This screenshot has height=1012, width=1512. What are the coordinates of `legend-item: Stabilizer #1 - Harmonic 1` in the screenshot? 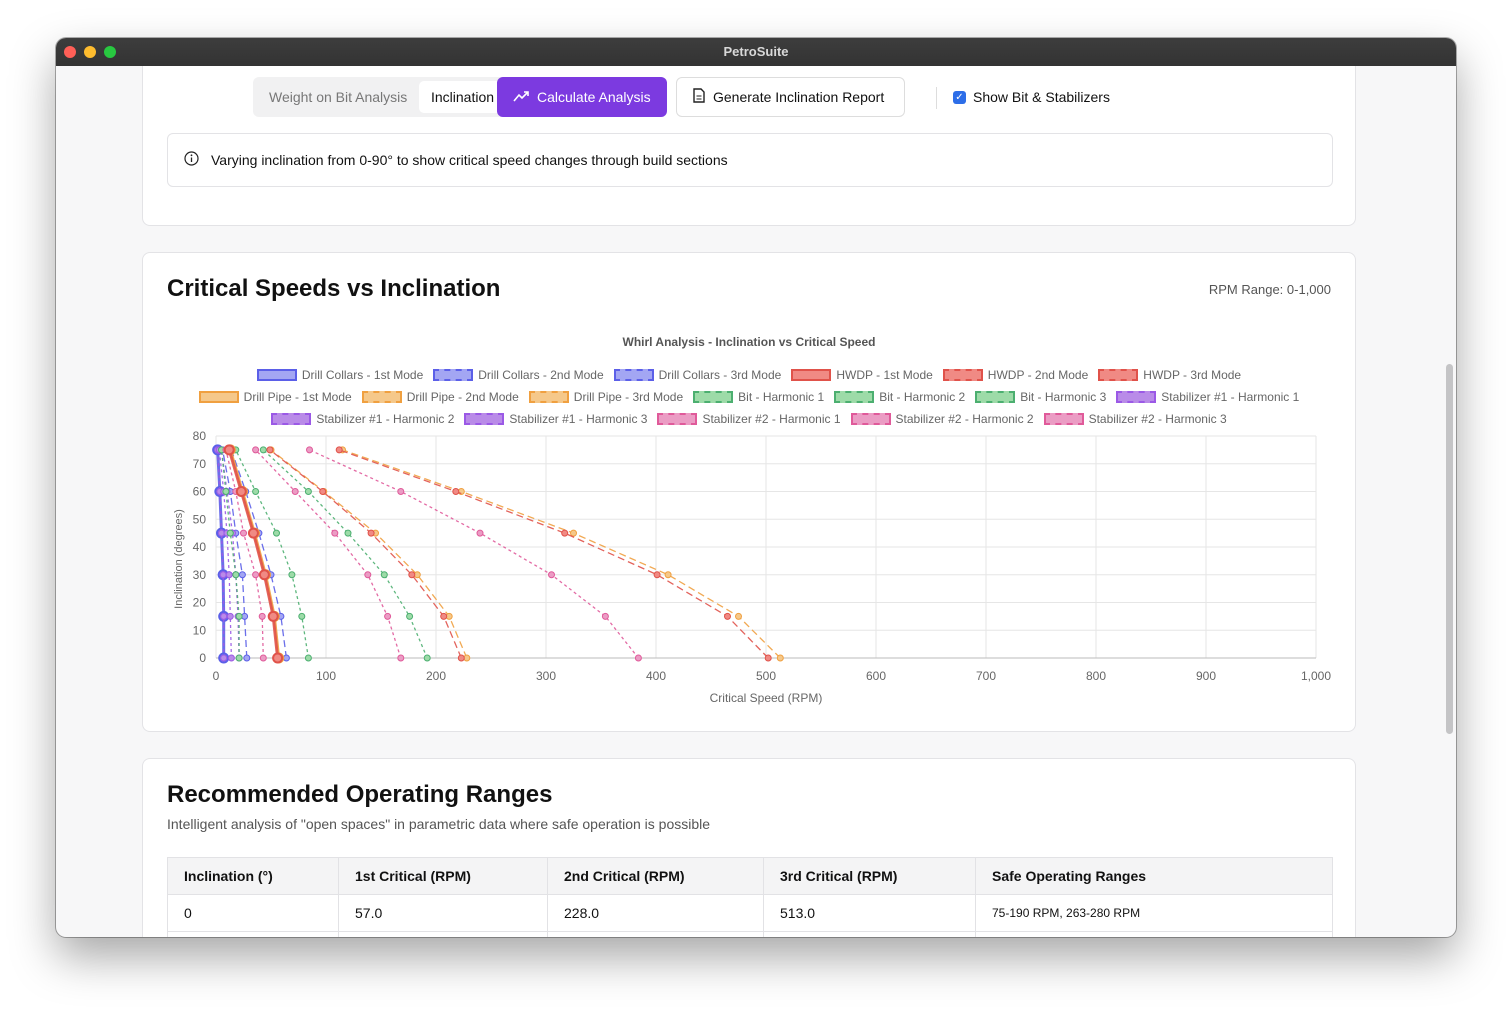 It's located at (1207, 397).